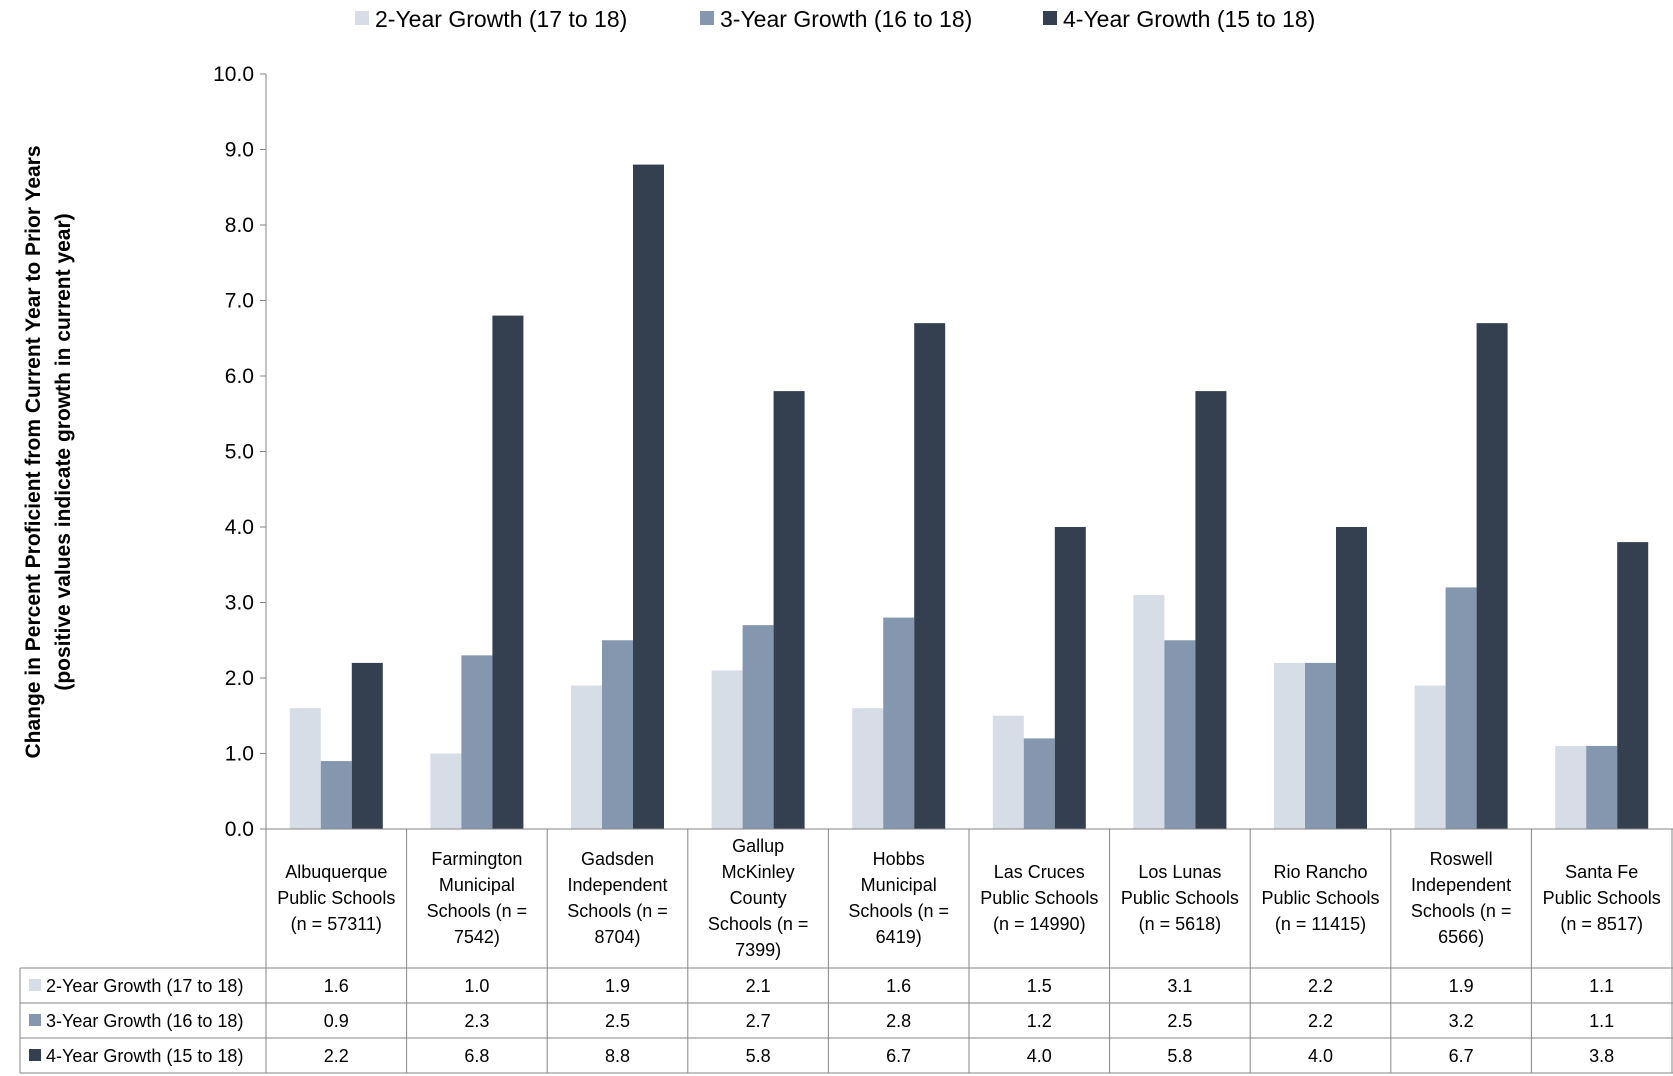 The image size is (1673, 1076). I want to click on table-row-label-2: 3-Year Growth (16 to 18), so click(144, 1021).